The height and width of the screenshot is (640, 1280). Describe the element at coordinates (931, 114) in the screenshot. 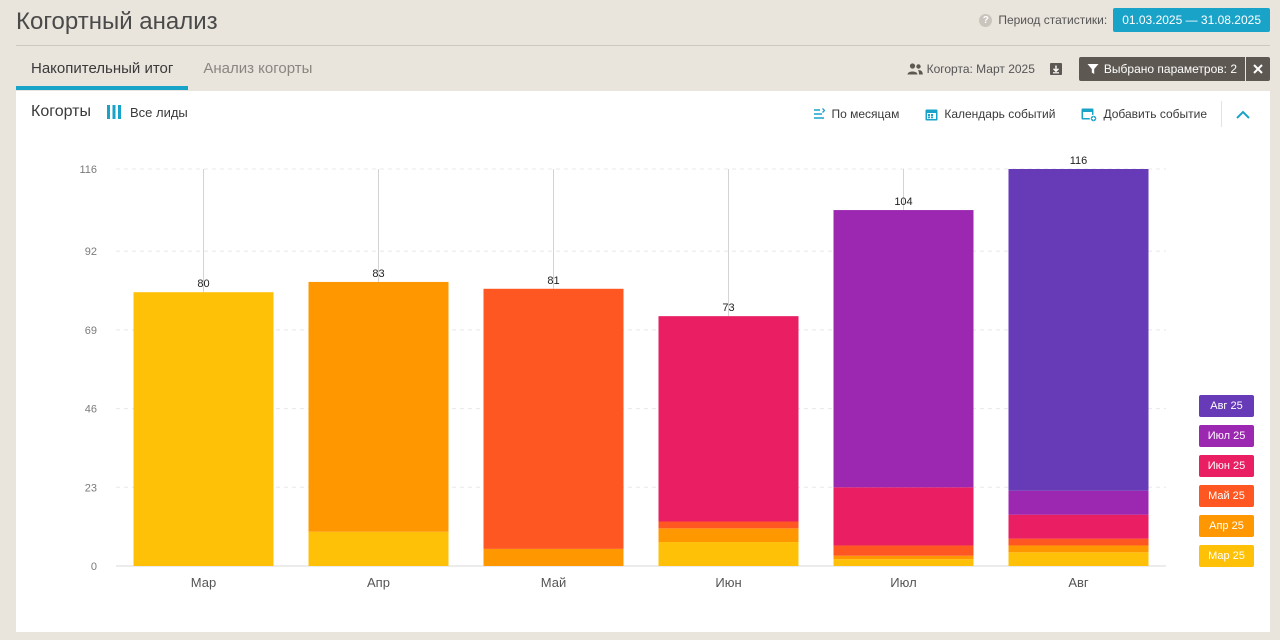

I see `calendar-icon` at that location.